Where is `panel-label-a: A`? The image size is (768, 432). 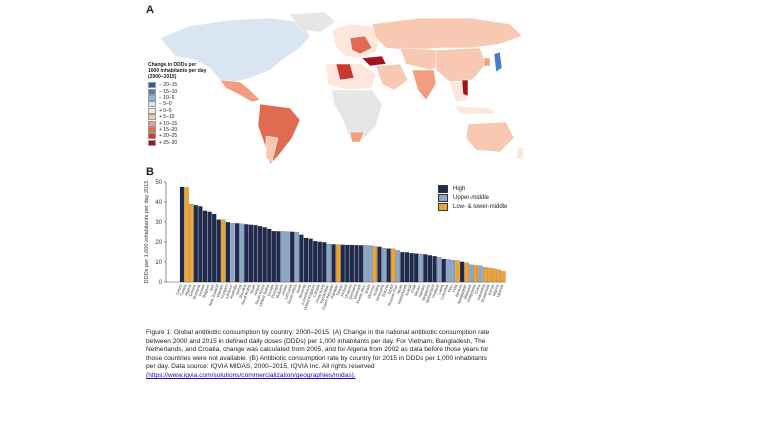
panel-label-a: A is located at coordinates (150, 10).